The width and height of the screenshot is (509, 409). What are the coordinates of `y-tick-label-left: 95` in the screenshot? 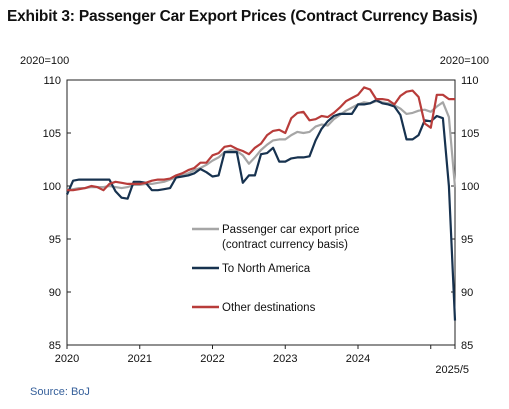 It's located at (55, 240).